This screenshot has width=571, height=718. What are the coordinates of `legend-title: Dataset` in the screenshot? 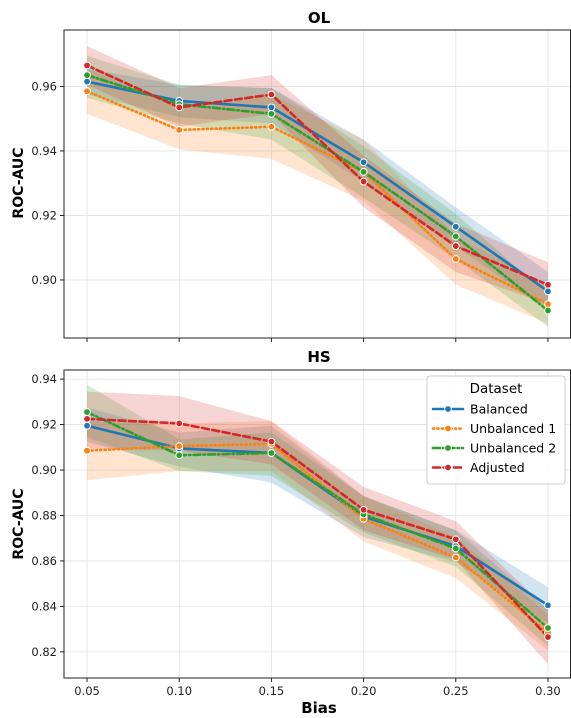 It's located at (496, 389).